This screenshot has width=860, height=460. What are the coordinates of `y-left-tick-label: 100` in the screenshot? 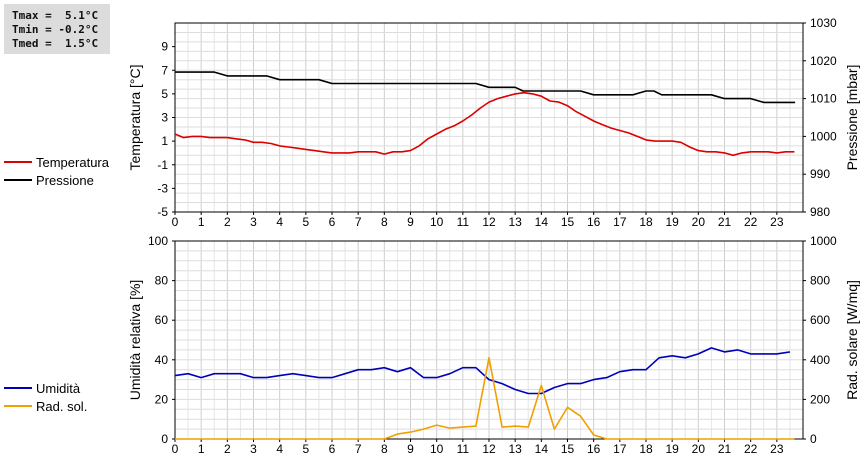 It's located at (158, 241).